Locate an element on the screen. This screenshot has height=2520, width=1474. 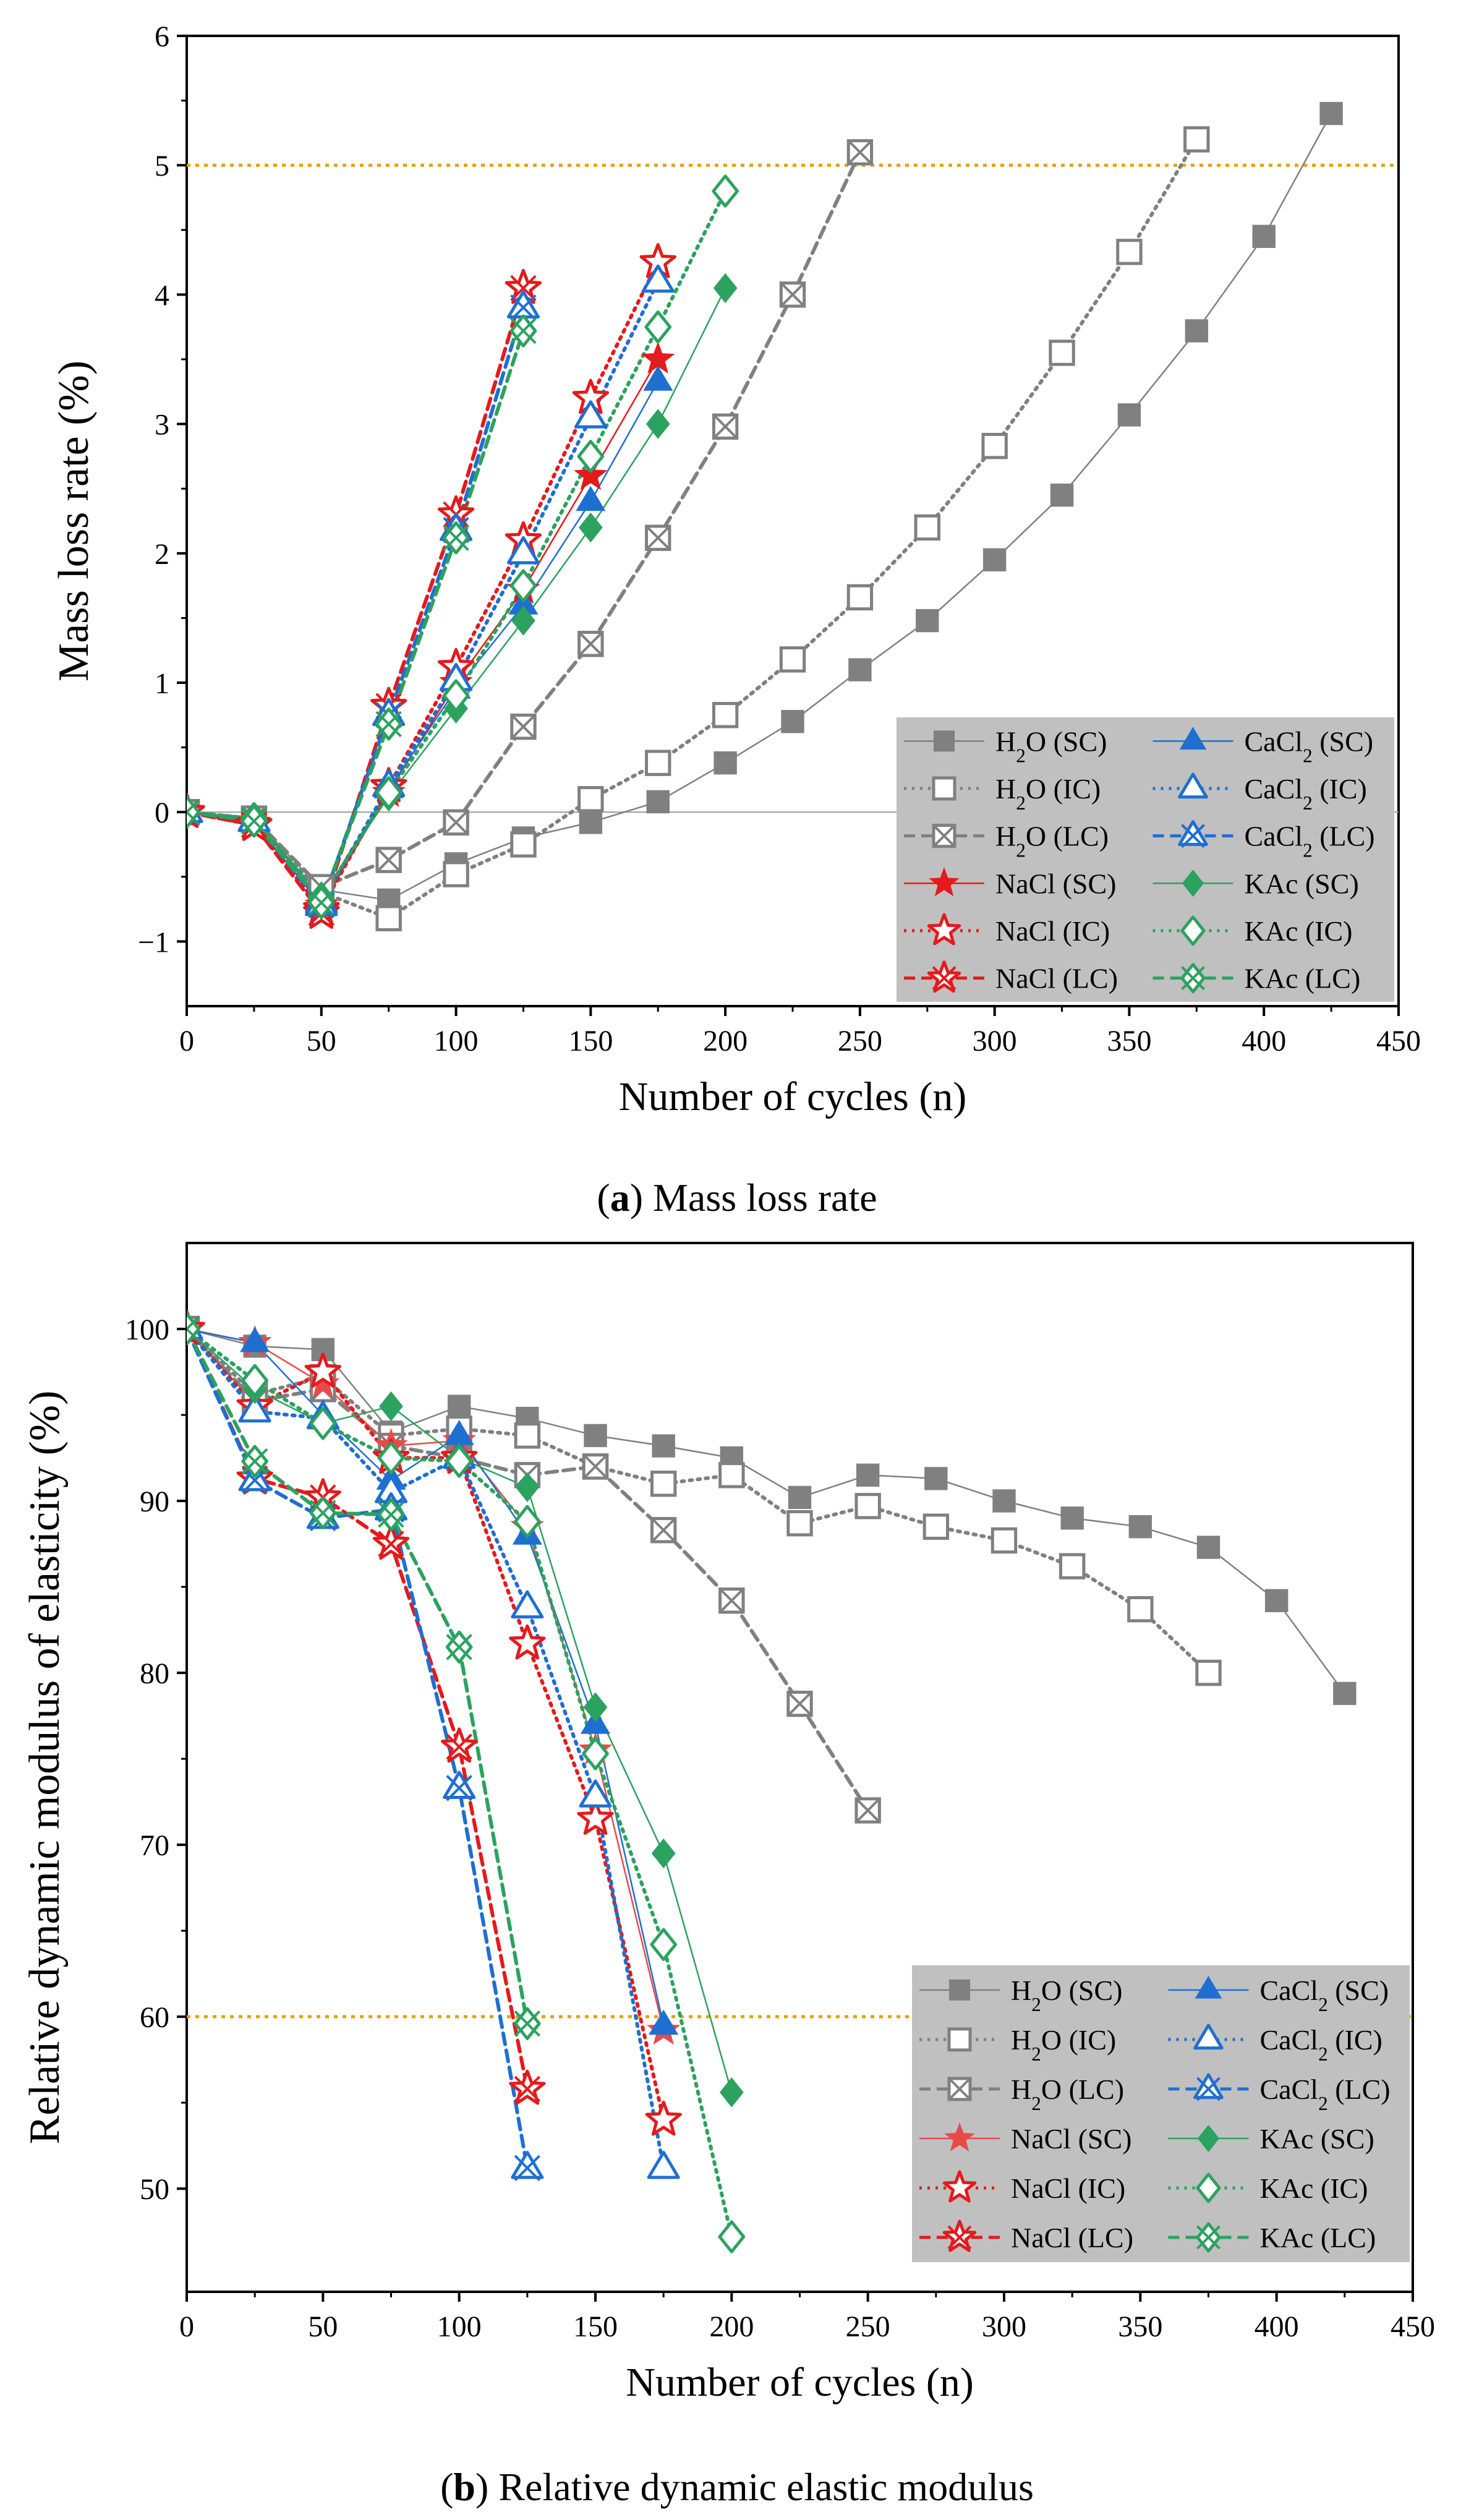
series-line-h-o-lc is located at coordinates (524, 520).